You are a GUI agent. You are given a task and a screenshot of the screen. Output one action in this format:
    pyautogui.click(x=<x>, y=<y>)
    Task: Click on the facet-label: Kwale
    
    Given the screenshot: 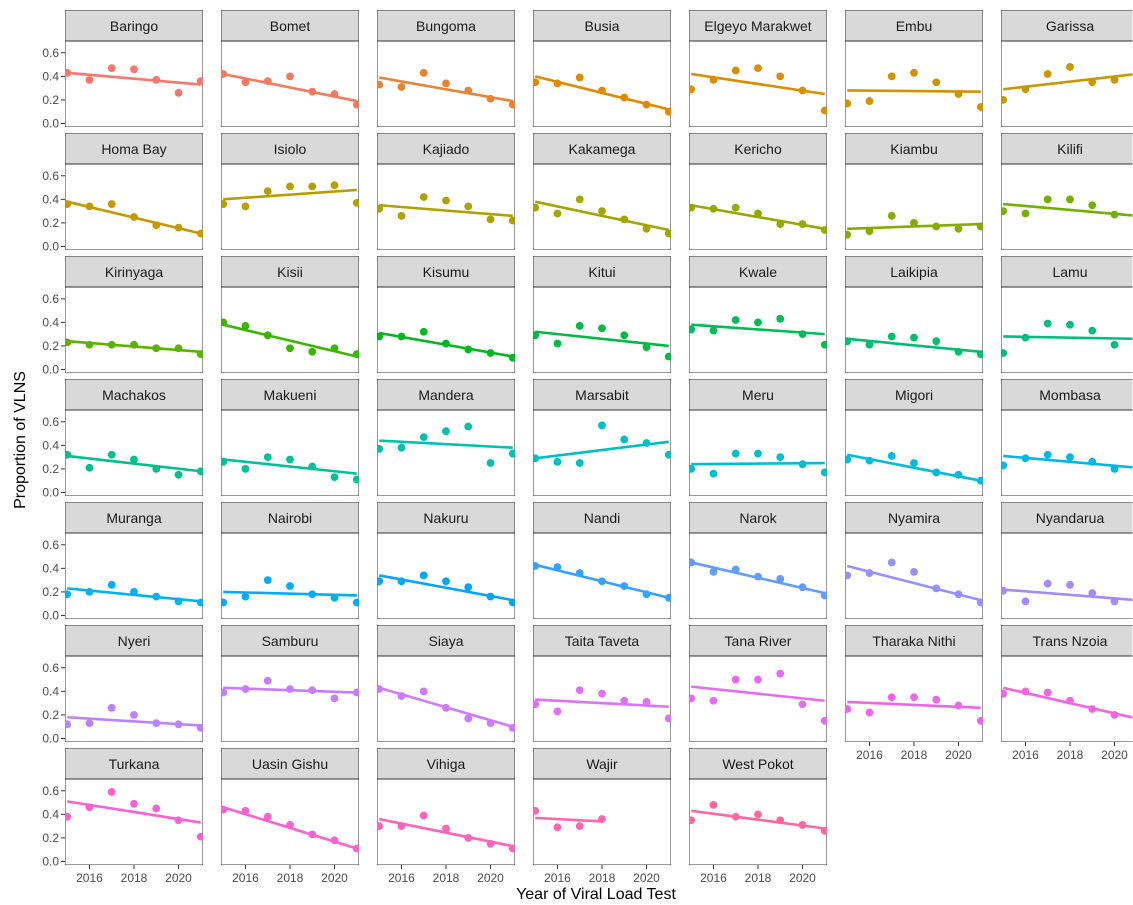 What is the action you would take?
    pyautogui.click(x=758, y=272)
    